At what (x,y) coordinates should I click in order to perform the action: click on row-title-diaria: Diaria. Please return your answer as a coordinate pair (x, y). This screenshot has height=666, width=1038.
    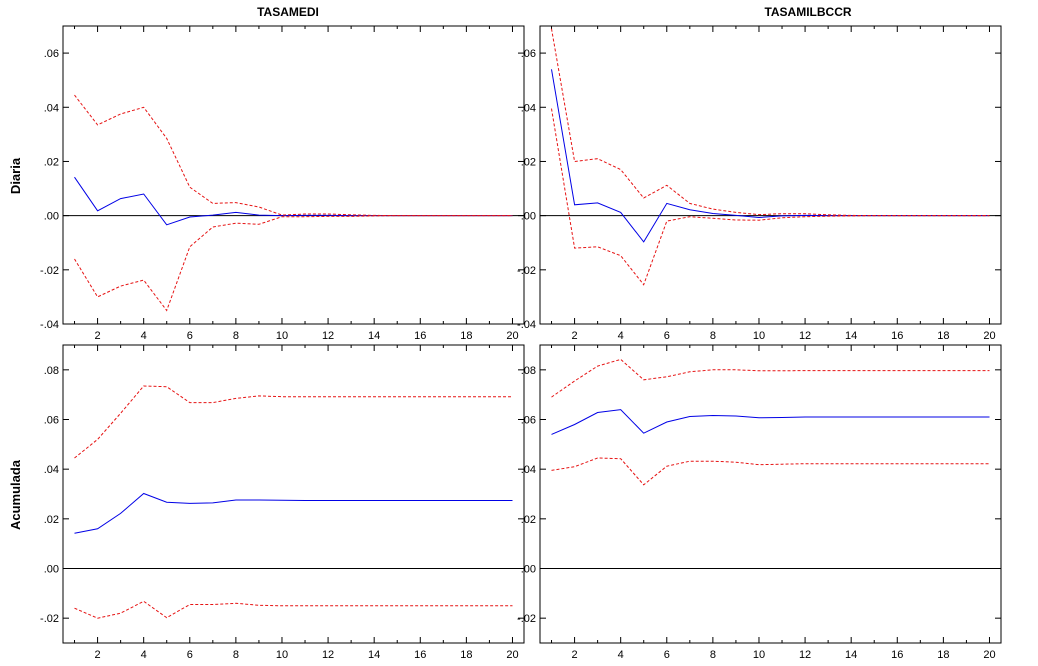
    Looking at the image, I should click on (15, 175).